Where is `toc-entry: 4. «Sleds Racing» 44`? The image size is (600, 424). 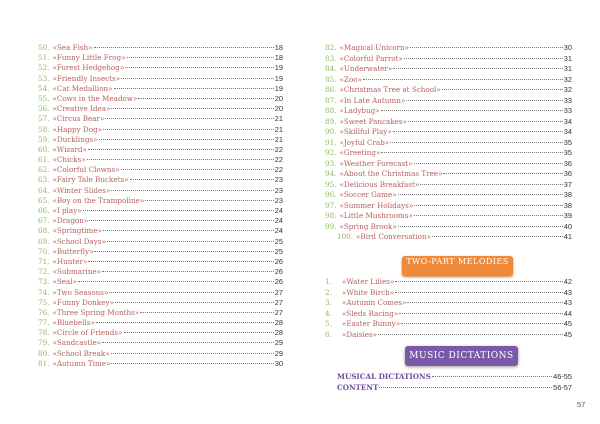
toc-entry: 4. «Sleds Racing» 44 is located at coordinates (448, 314).